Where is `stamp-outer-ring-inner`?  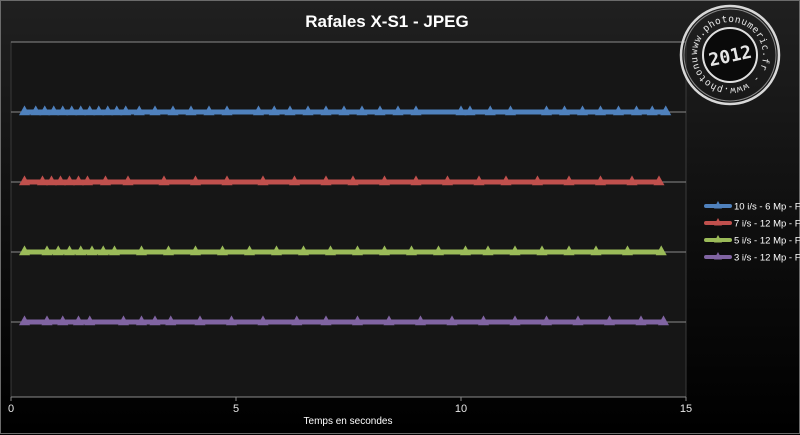 stamp-outer-ring-inner is located at coordinates (730, 55).